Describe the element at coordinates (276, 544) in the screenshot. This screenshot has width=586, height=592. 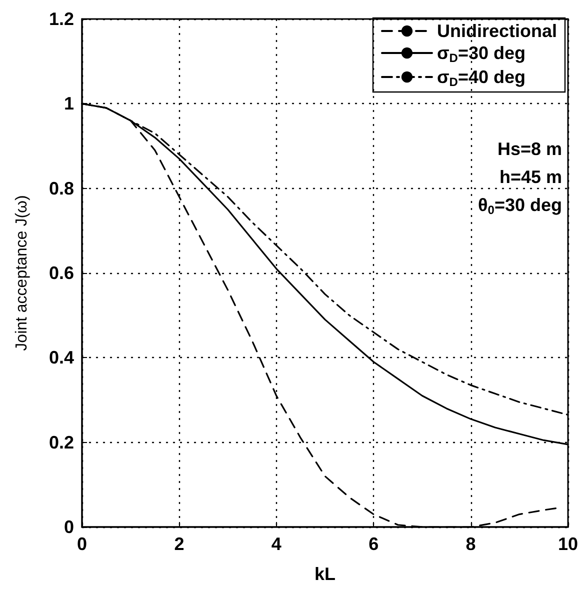
I see `x-tick-label: 4` at that location.